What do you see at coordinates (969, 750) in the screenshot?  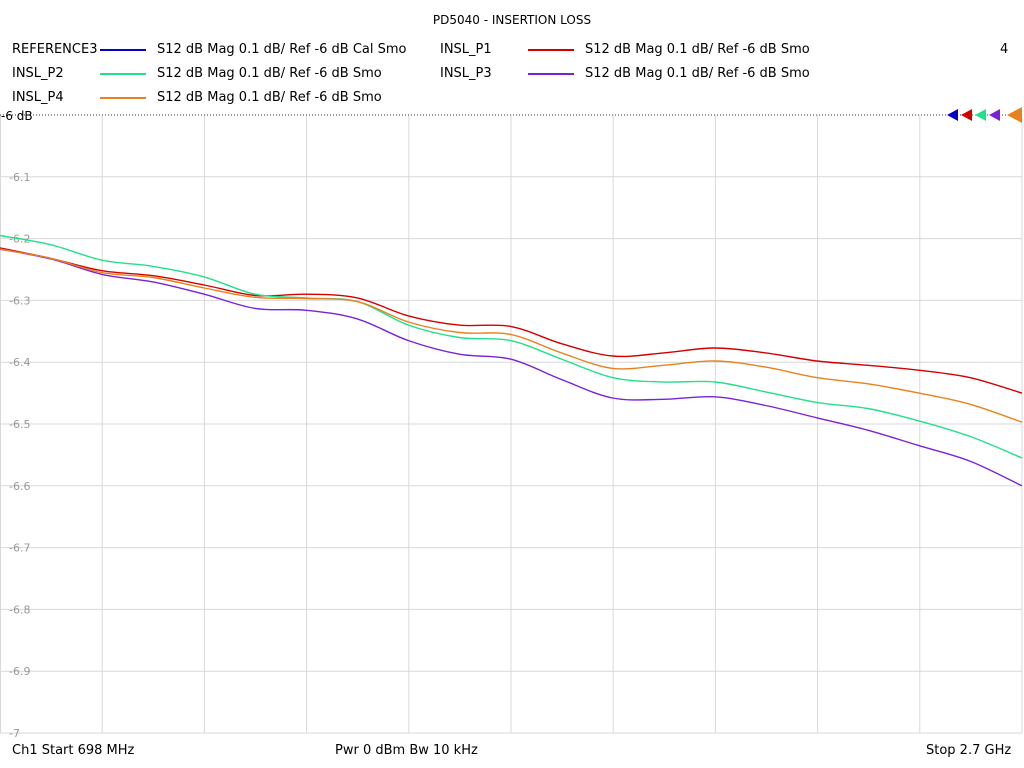 I see `footer-stop: Stop 2.7 GHz` at bounding box center [969, 750].